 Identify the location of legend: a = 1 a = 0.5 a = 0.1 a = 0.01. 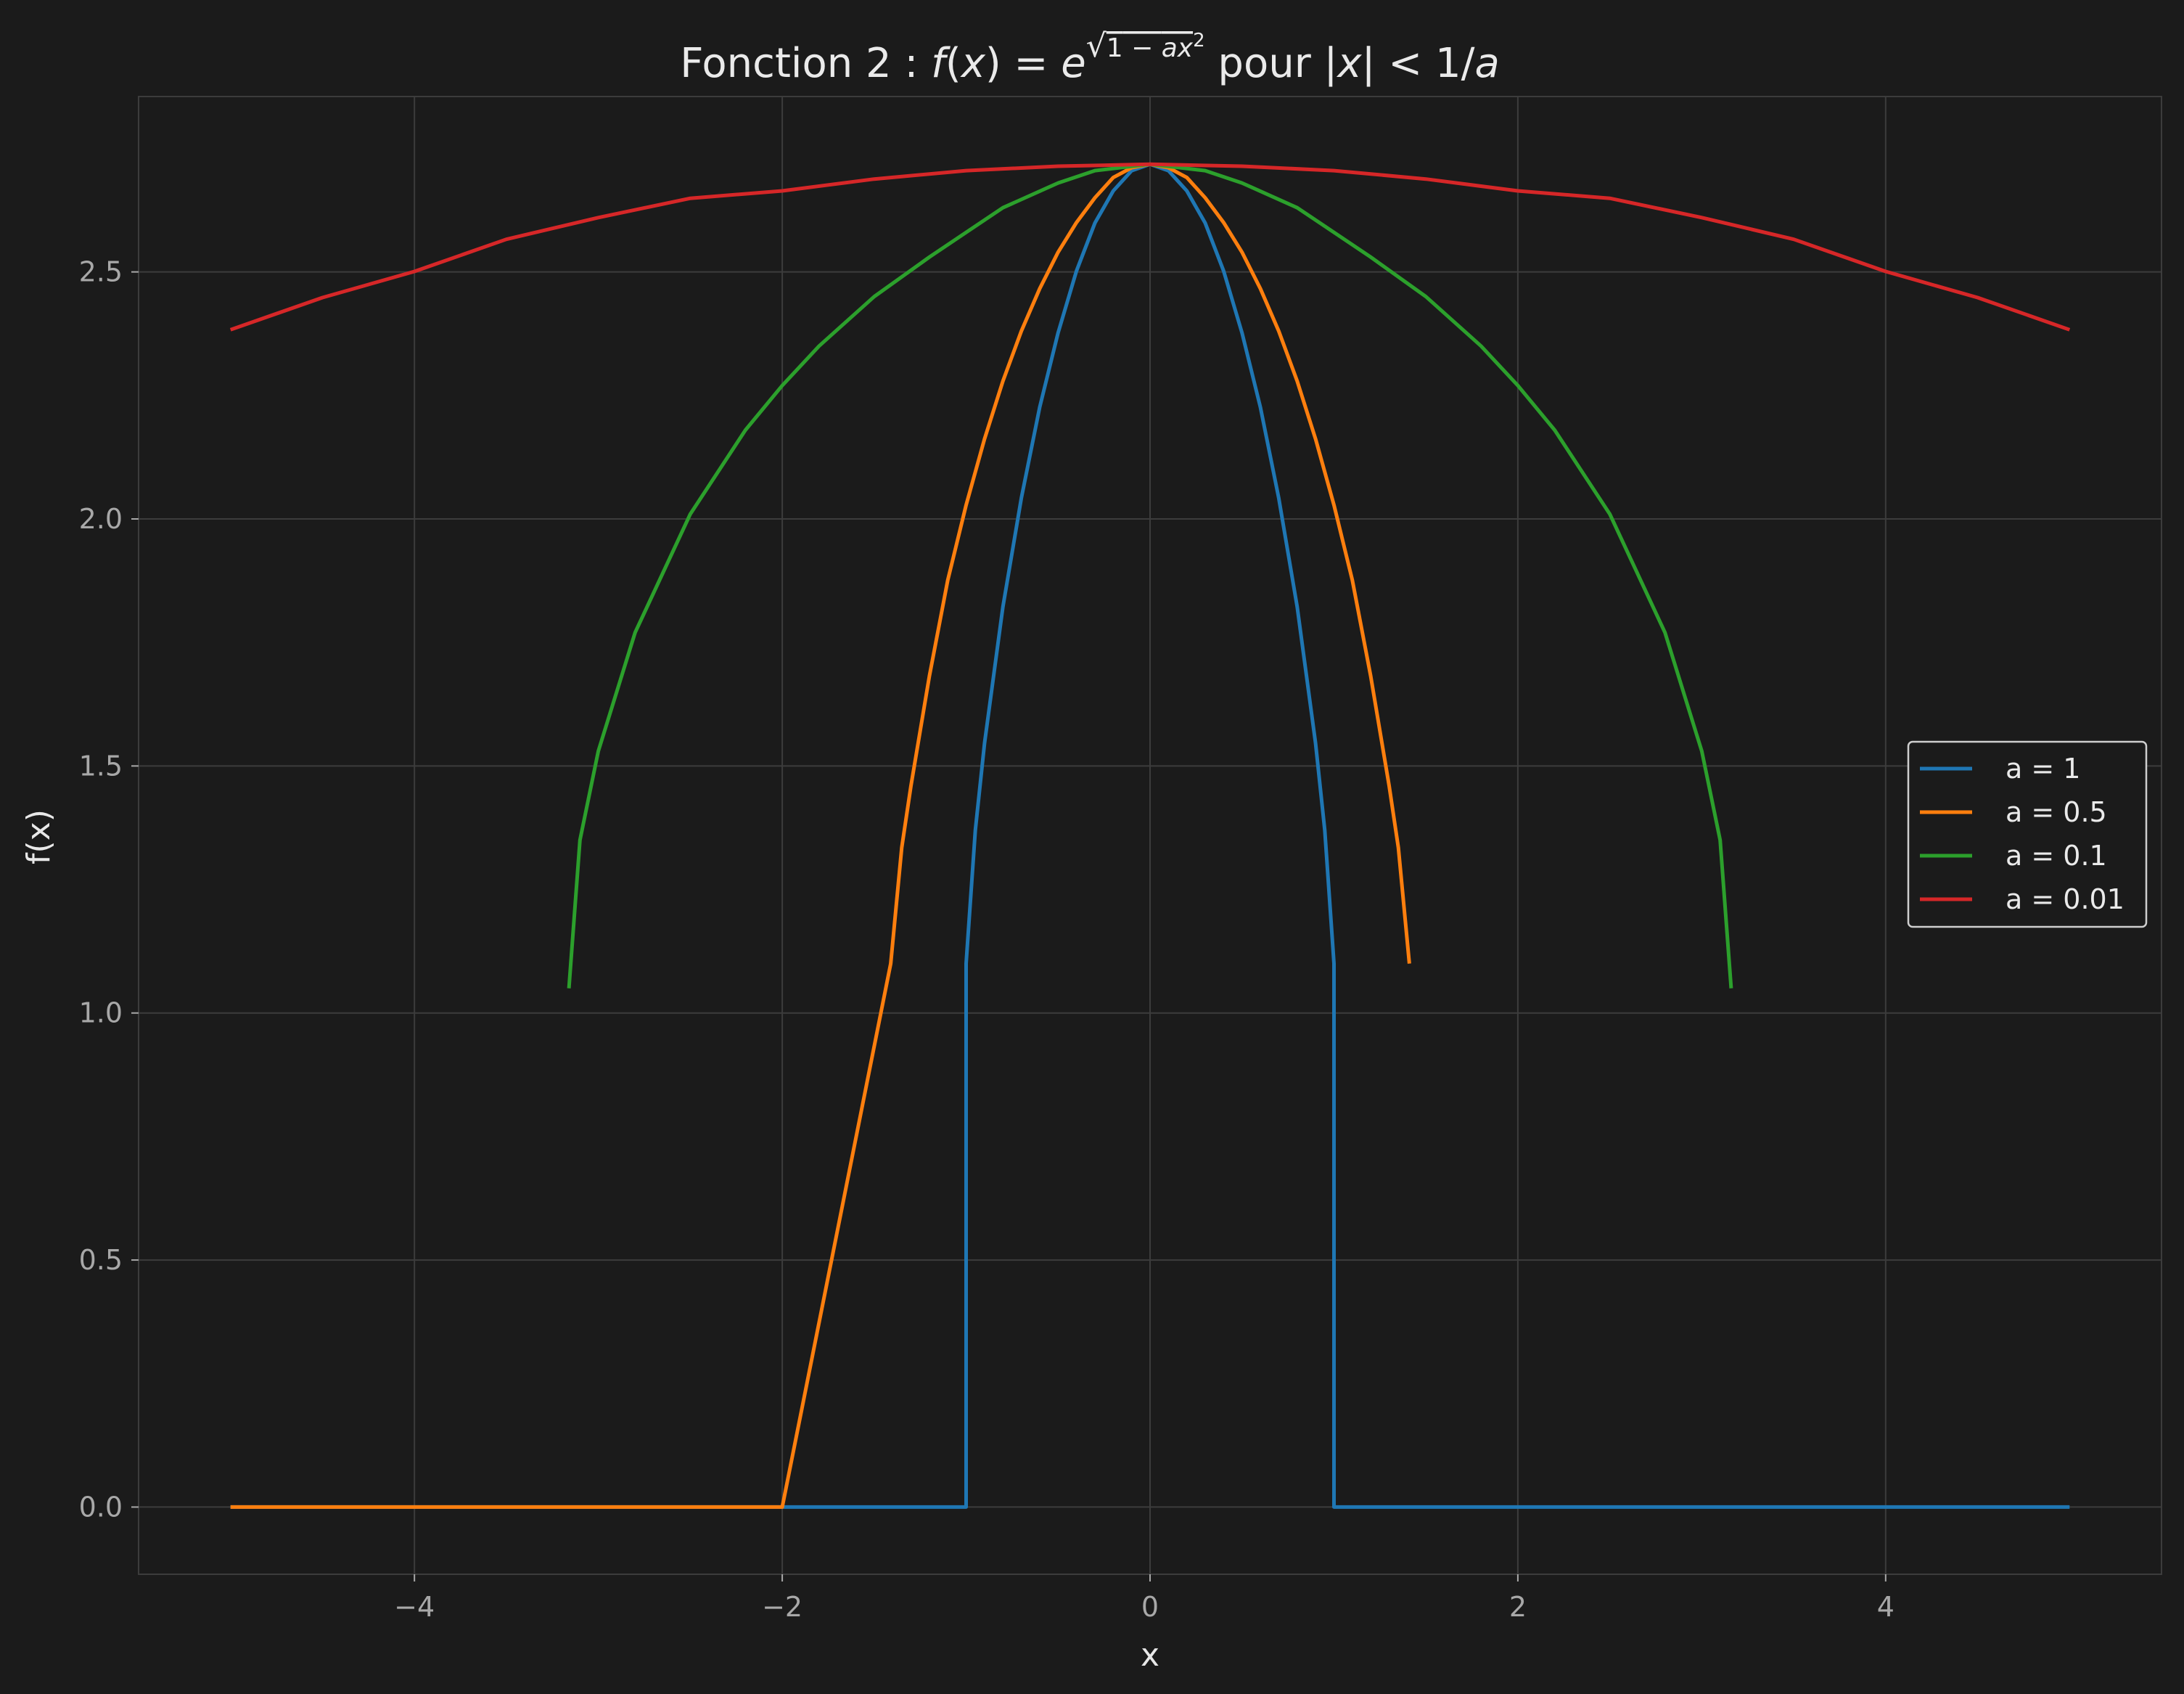
(2028, 834).